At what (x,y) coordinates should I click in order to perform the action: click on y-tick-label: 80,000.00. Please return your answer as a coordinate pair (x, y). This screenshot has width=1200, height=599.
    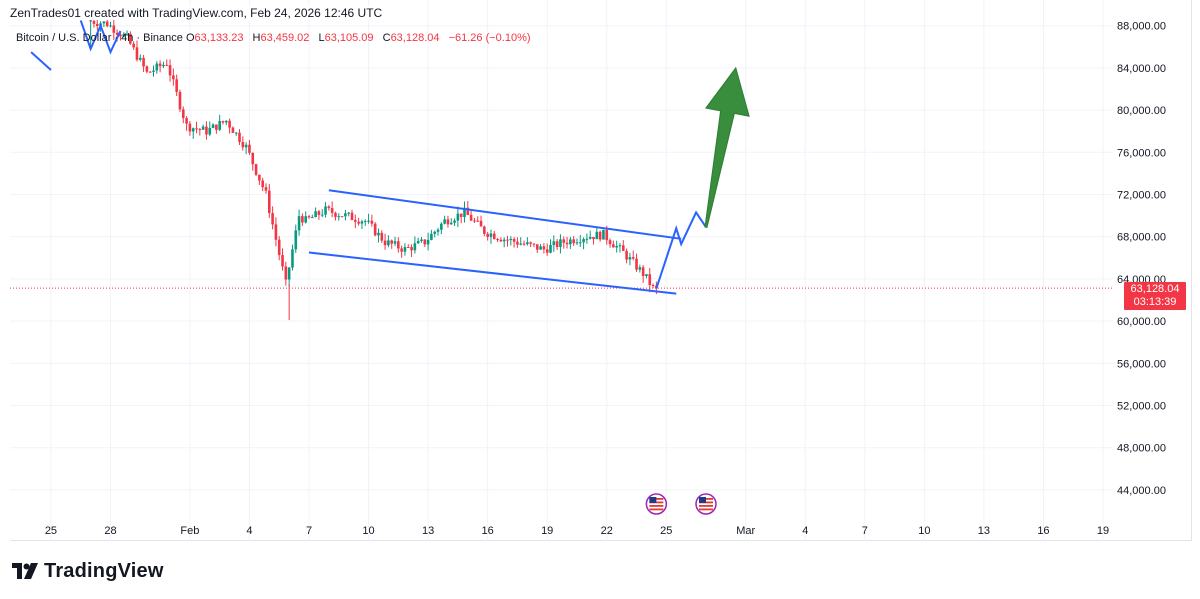
    Looking at the image, I should click on (1141, 111).